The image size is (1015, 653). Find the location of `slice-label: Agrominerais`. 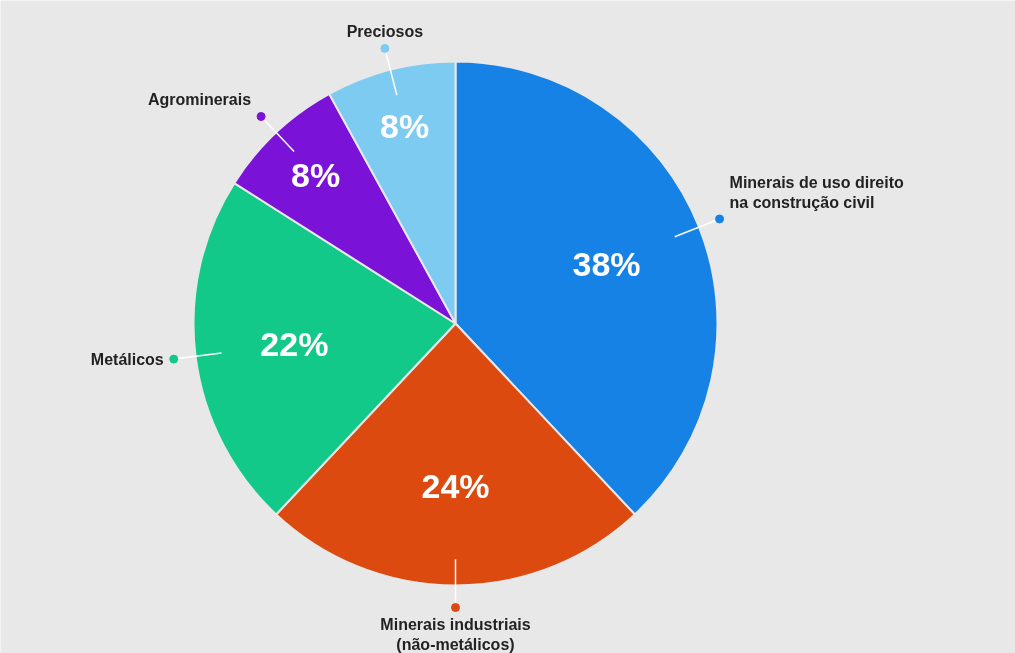

slice-label: Agrominerais is located at coordinates (199, 100).